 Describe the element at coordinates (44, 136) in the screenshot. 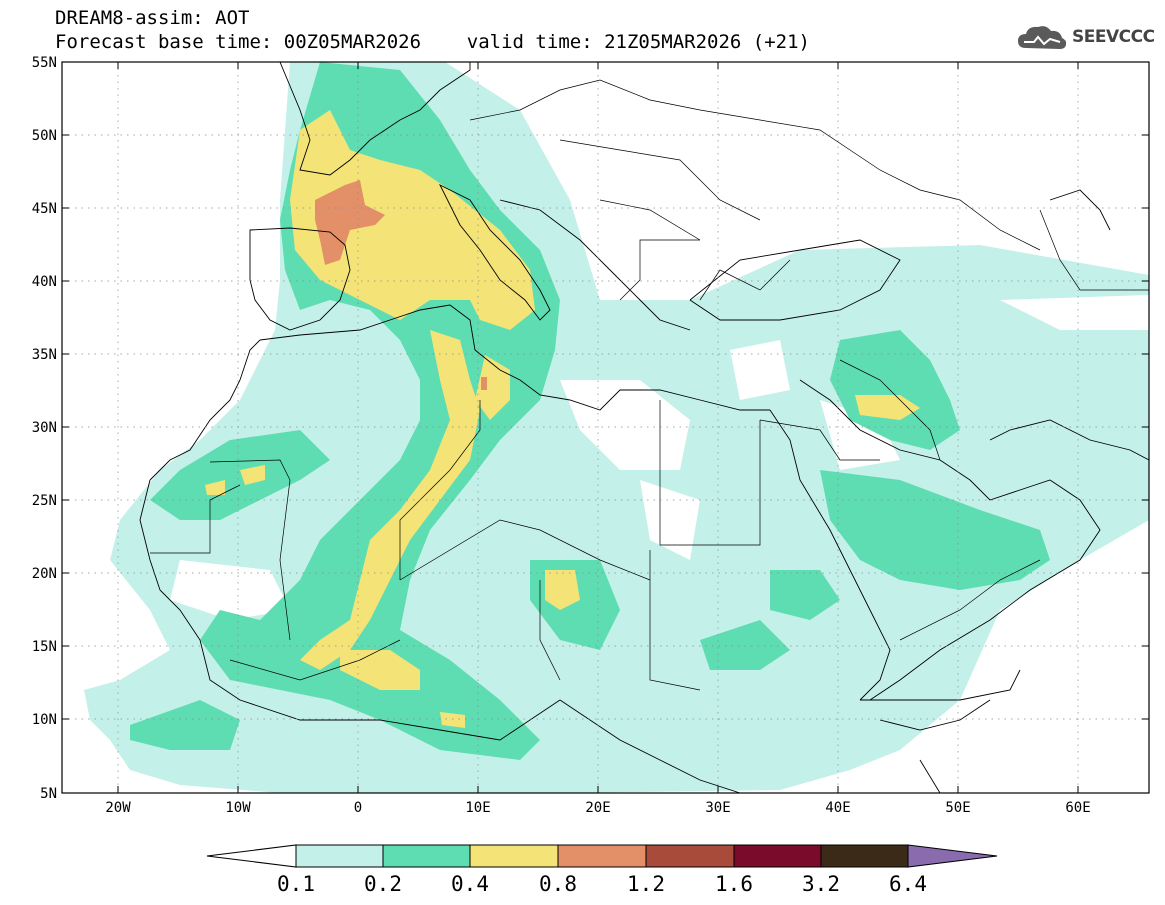

I see `lat-label: 50N` at that location.